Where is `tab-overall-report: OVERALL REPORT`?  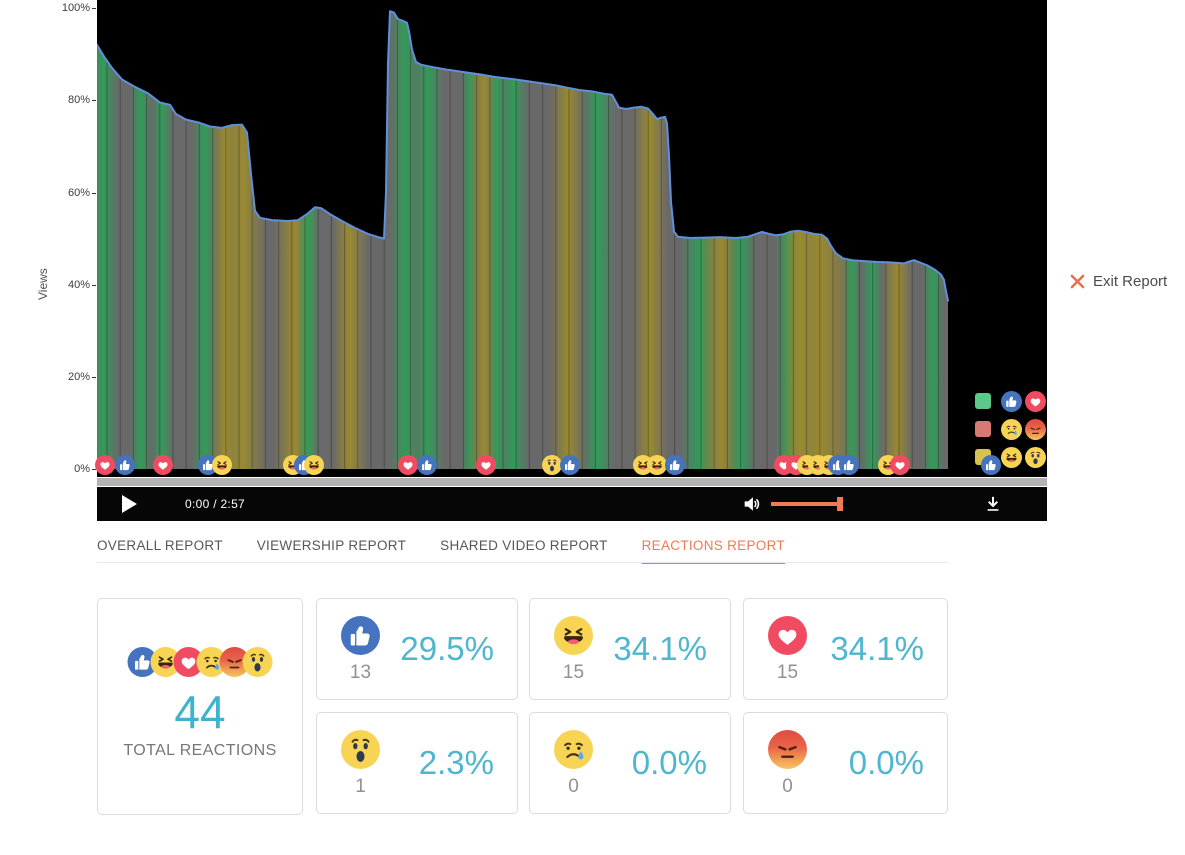 tab-overall-report: OVERALL REPORT is located at coordinates (160, 545).